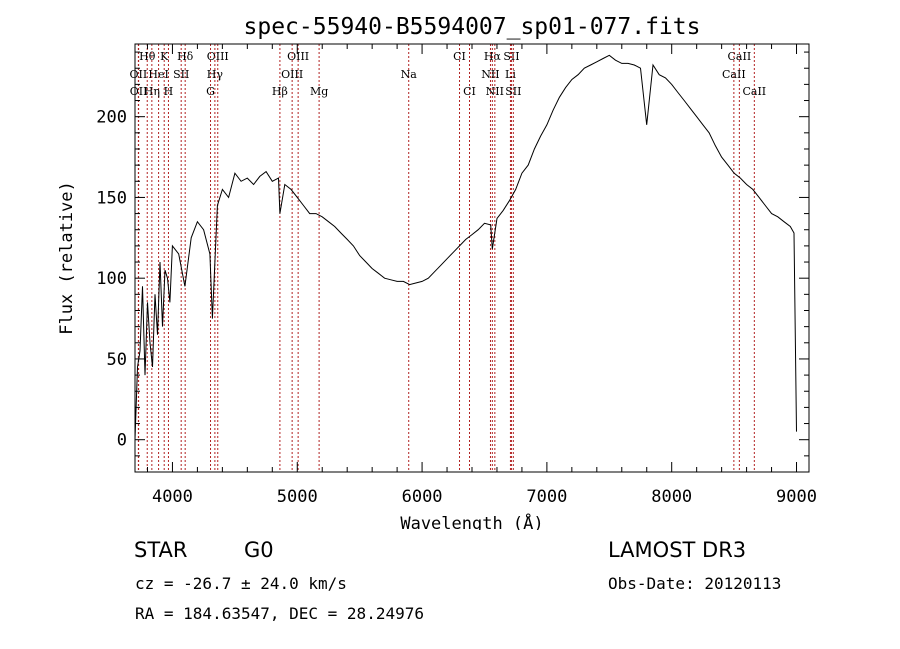  I want to click on x-tick-label: 9000, so click(796, 497).